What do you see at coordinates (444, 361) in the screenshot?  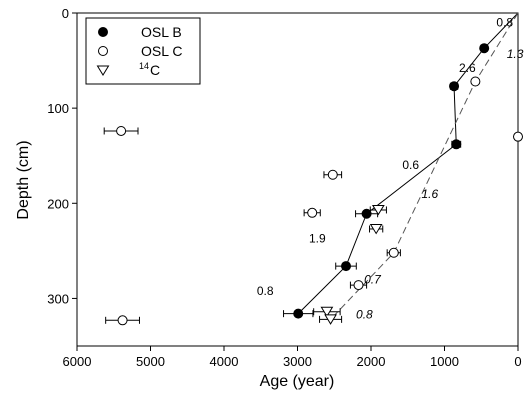 I see `x-tick-label: 1000` at bounding box center [444, 361].